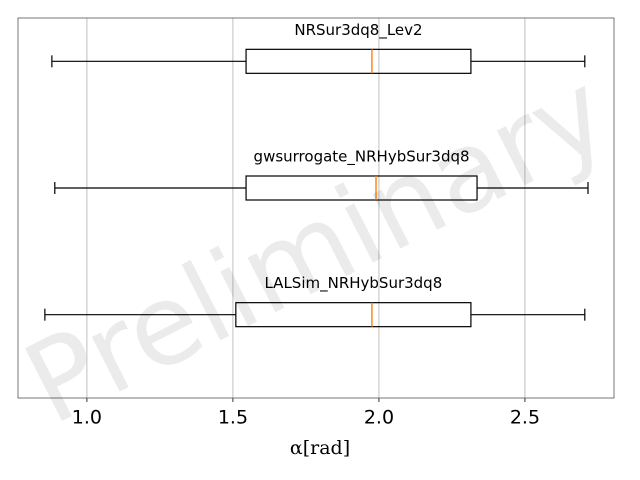 The width and height of the screenshot is (640, 480). Describe the element at coordinates (233, 418) in the screenshot. I see `x-tick-label: 1.5` at that location.